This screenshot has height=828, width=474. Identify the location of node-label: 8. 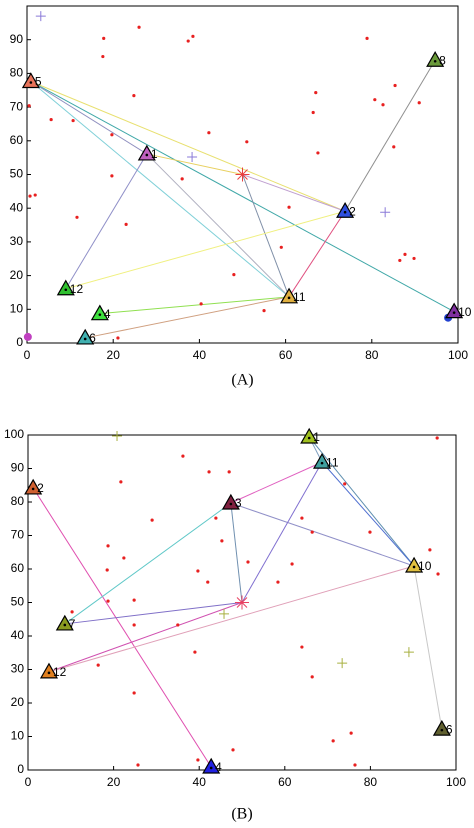
(442, 60).